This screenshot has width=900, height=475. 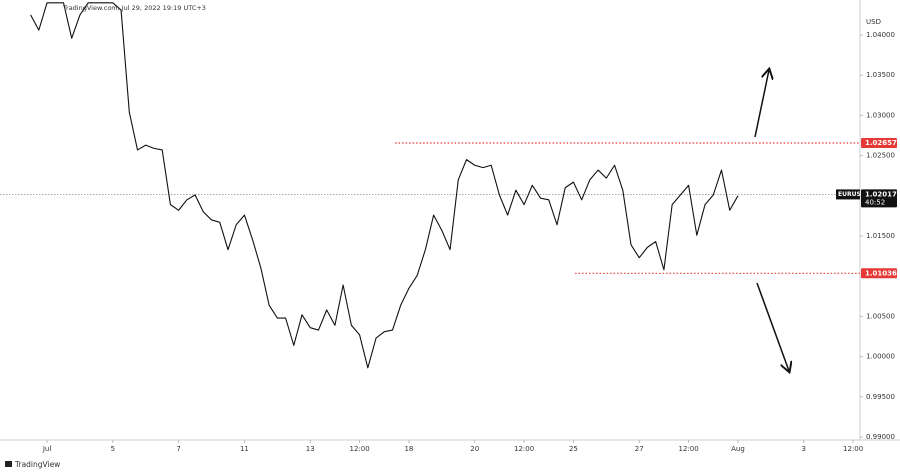 I want to click on y-tick-label: 1.00000, so click(x=880, y=357).